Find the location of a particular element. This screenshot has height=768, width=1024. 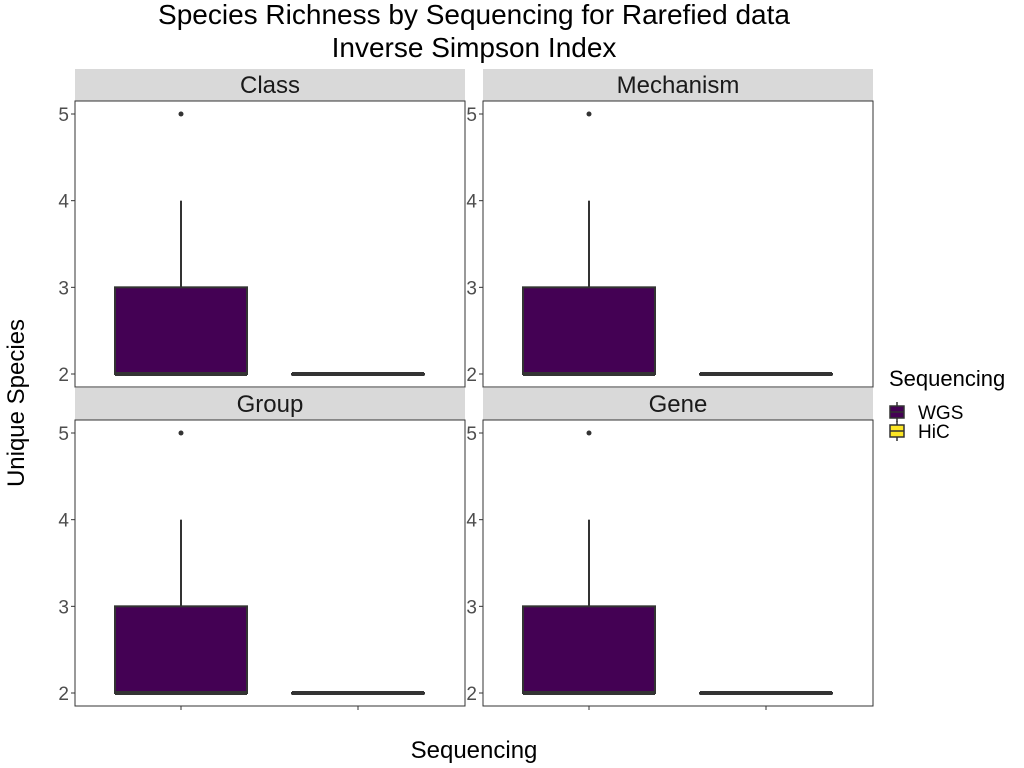

chart-subtitle: Inverse Simpson Index is located at coordinates (474, 47).